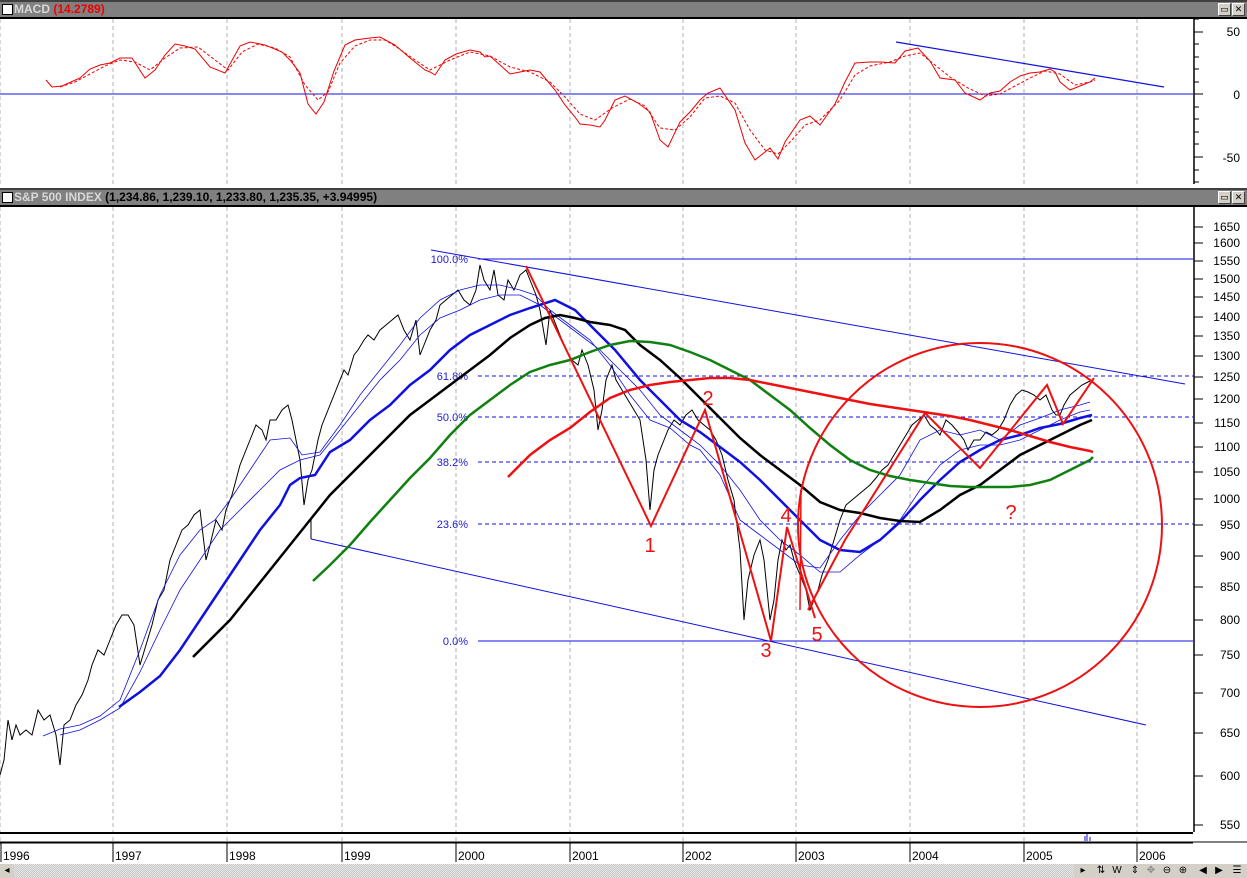  What do you see at coordinates (1226, 472) in the screenshot?
I see `price-tick: 1050` at bounding box center [1226, 472].